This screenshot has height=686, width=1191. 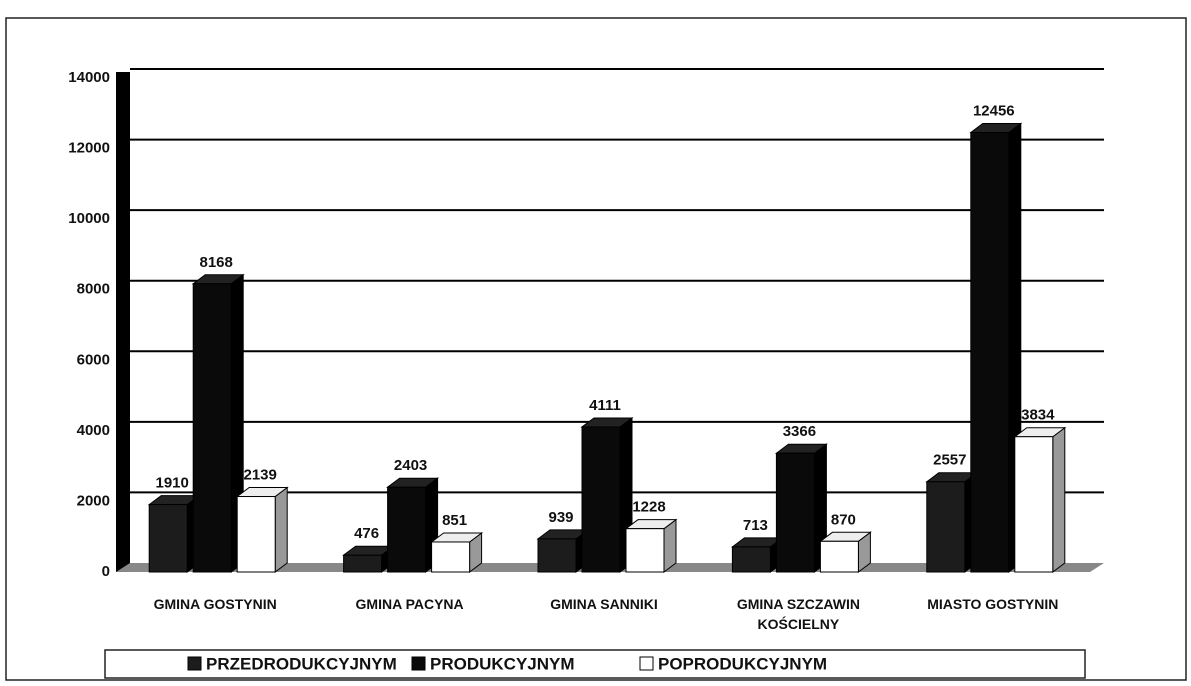 What do you see at coordinates (215, 604) in the screenshot?
I see `x-tick-label: GMINA GOSTYNIN` at bounding box center [215, 604].